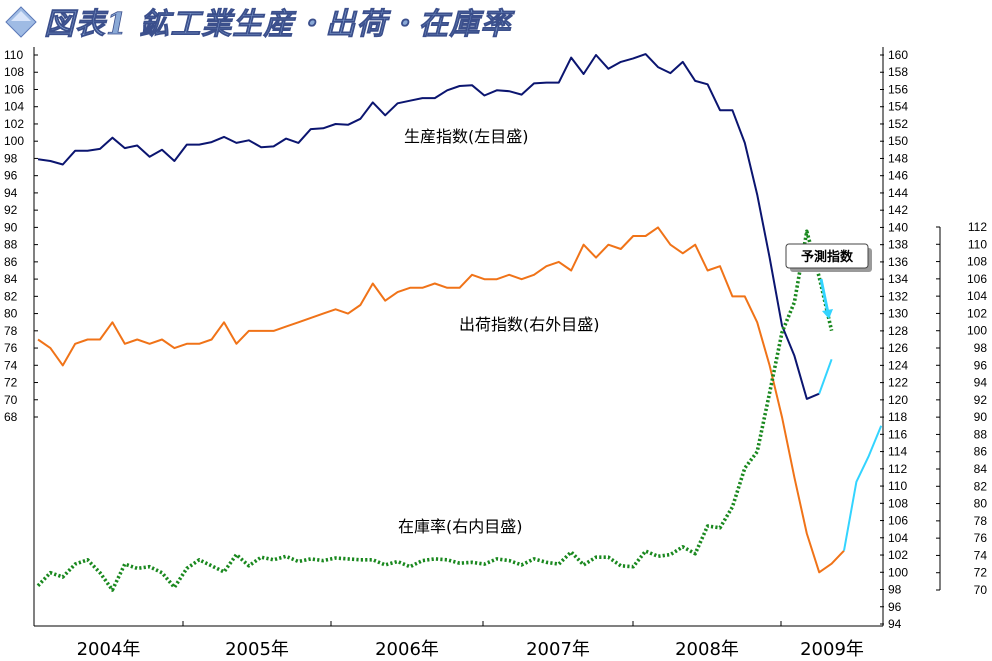  What do you see at coordinates (898, 55) in the screenshot?
I see `right_outer-tick-label: 160` at bounding box center [898, 55].